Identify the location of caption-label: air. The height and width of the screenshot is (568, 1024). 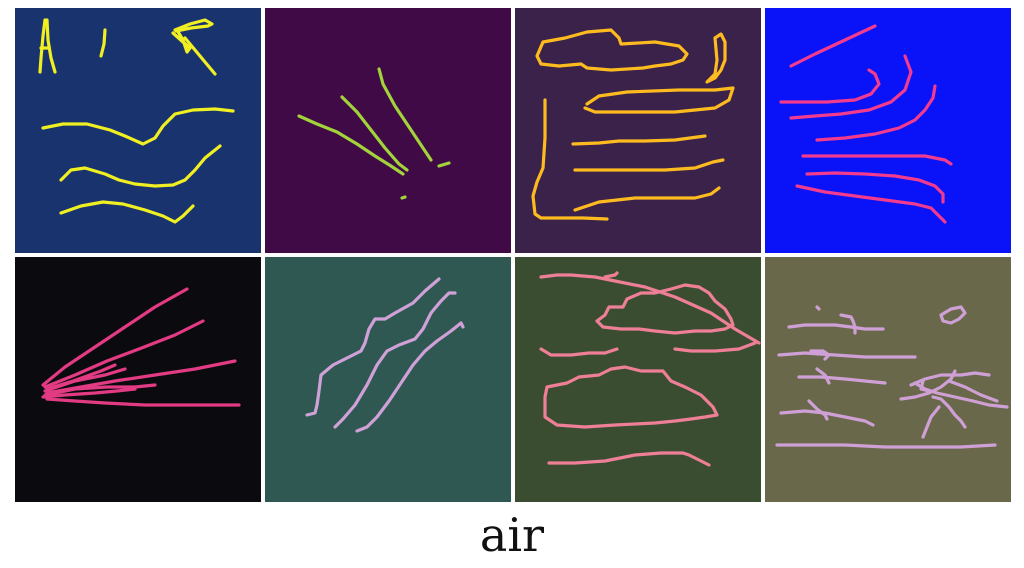
(512, 535).